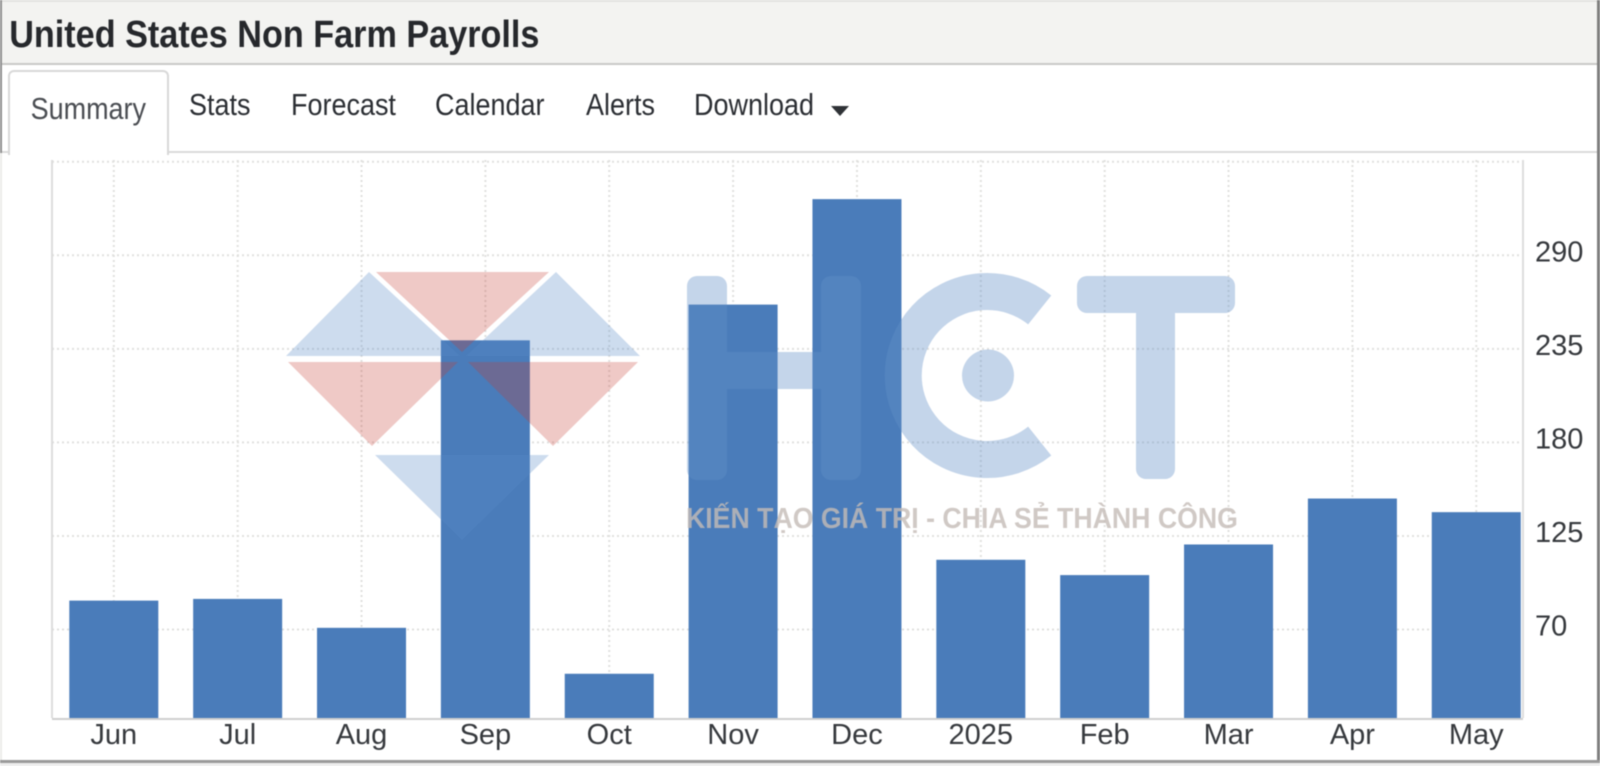  Describe the element at coordinates (114, 659) in the screenshot. I see `bar-jun` at that location.